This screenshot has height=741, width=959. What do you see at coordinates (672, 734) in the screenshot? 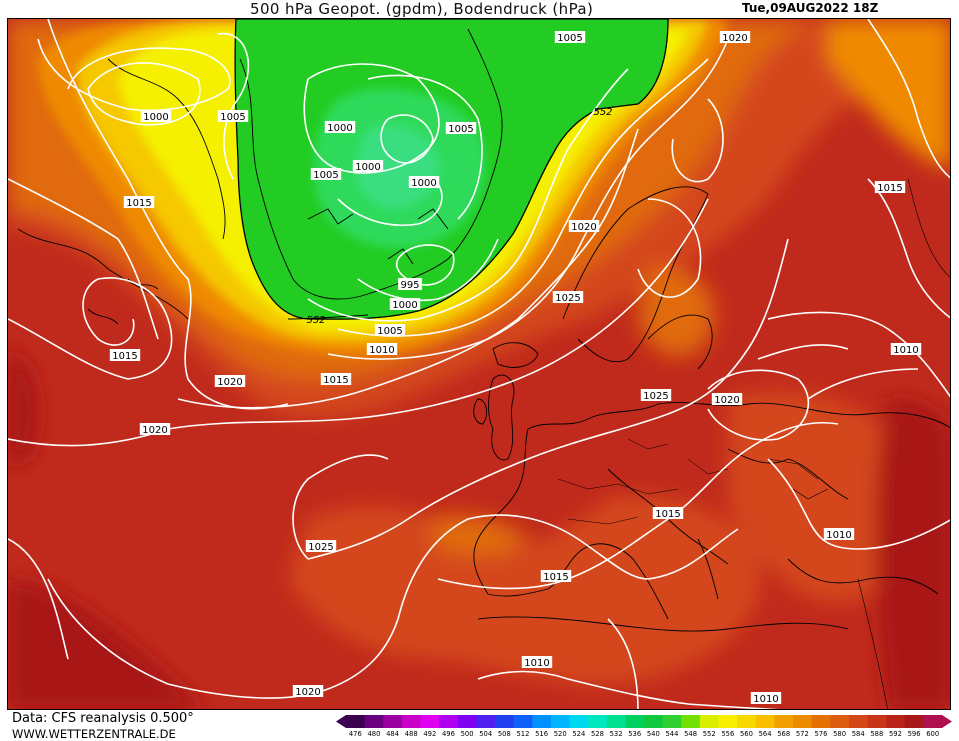
I see `colorbar-tick-label: 544` at bounding box center [672, 734].